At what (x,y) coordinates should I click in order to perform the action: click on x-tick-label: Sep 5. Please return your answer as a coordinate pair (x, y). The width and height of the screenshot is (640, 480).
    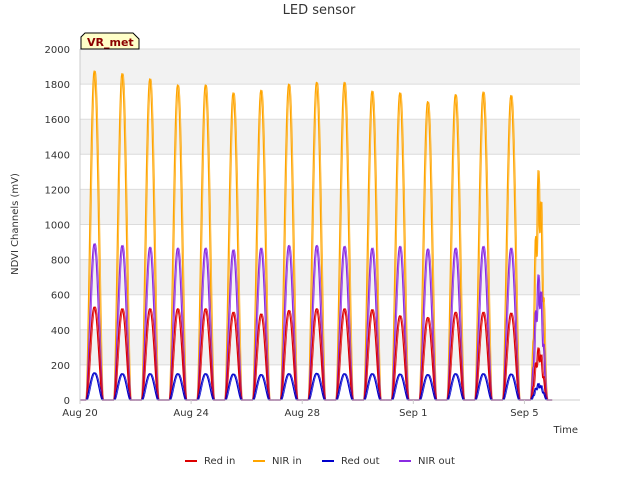
    Looking at the image, I should click on (524, 413).